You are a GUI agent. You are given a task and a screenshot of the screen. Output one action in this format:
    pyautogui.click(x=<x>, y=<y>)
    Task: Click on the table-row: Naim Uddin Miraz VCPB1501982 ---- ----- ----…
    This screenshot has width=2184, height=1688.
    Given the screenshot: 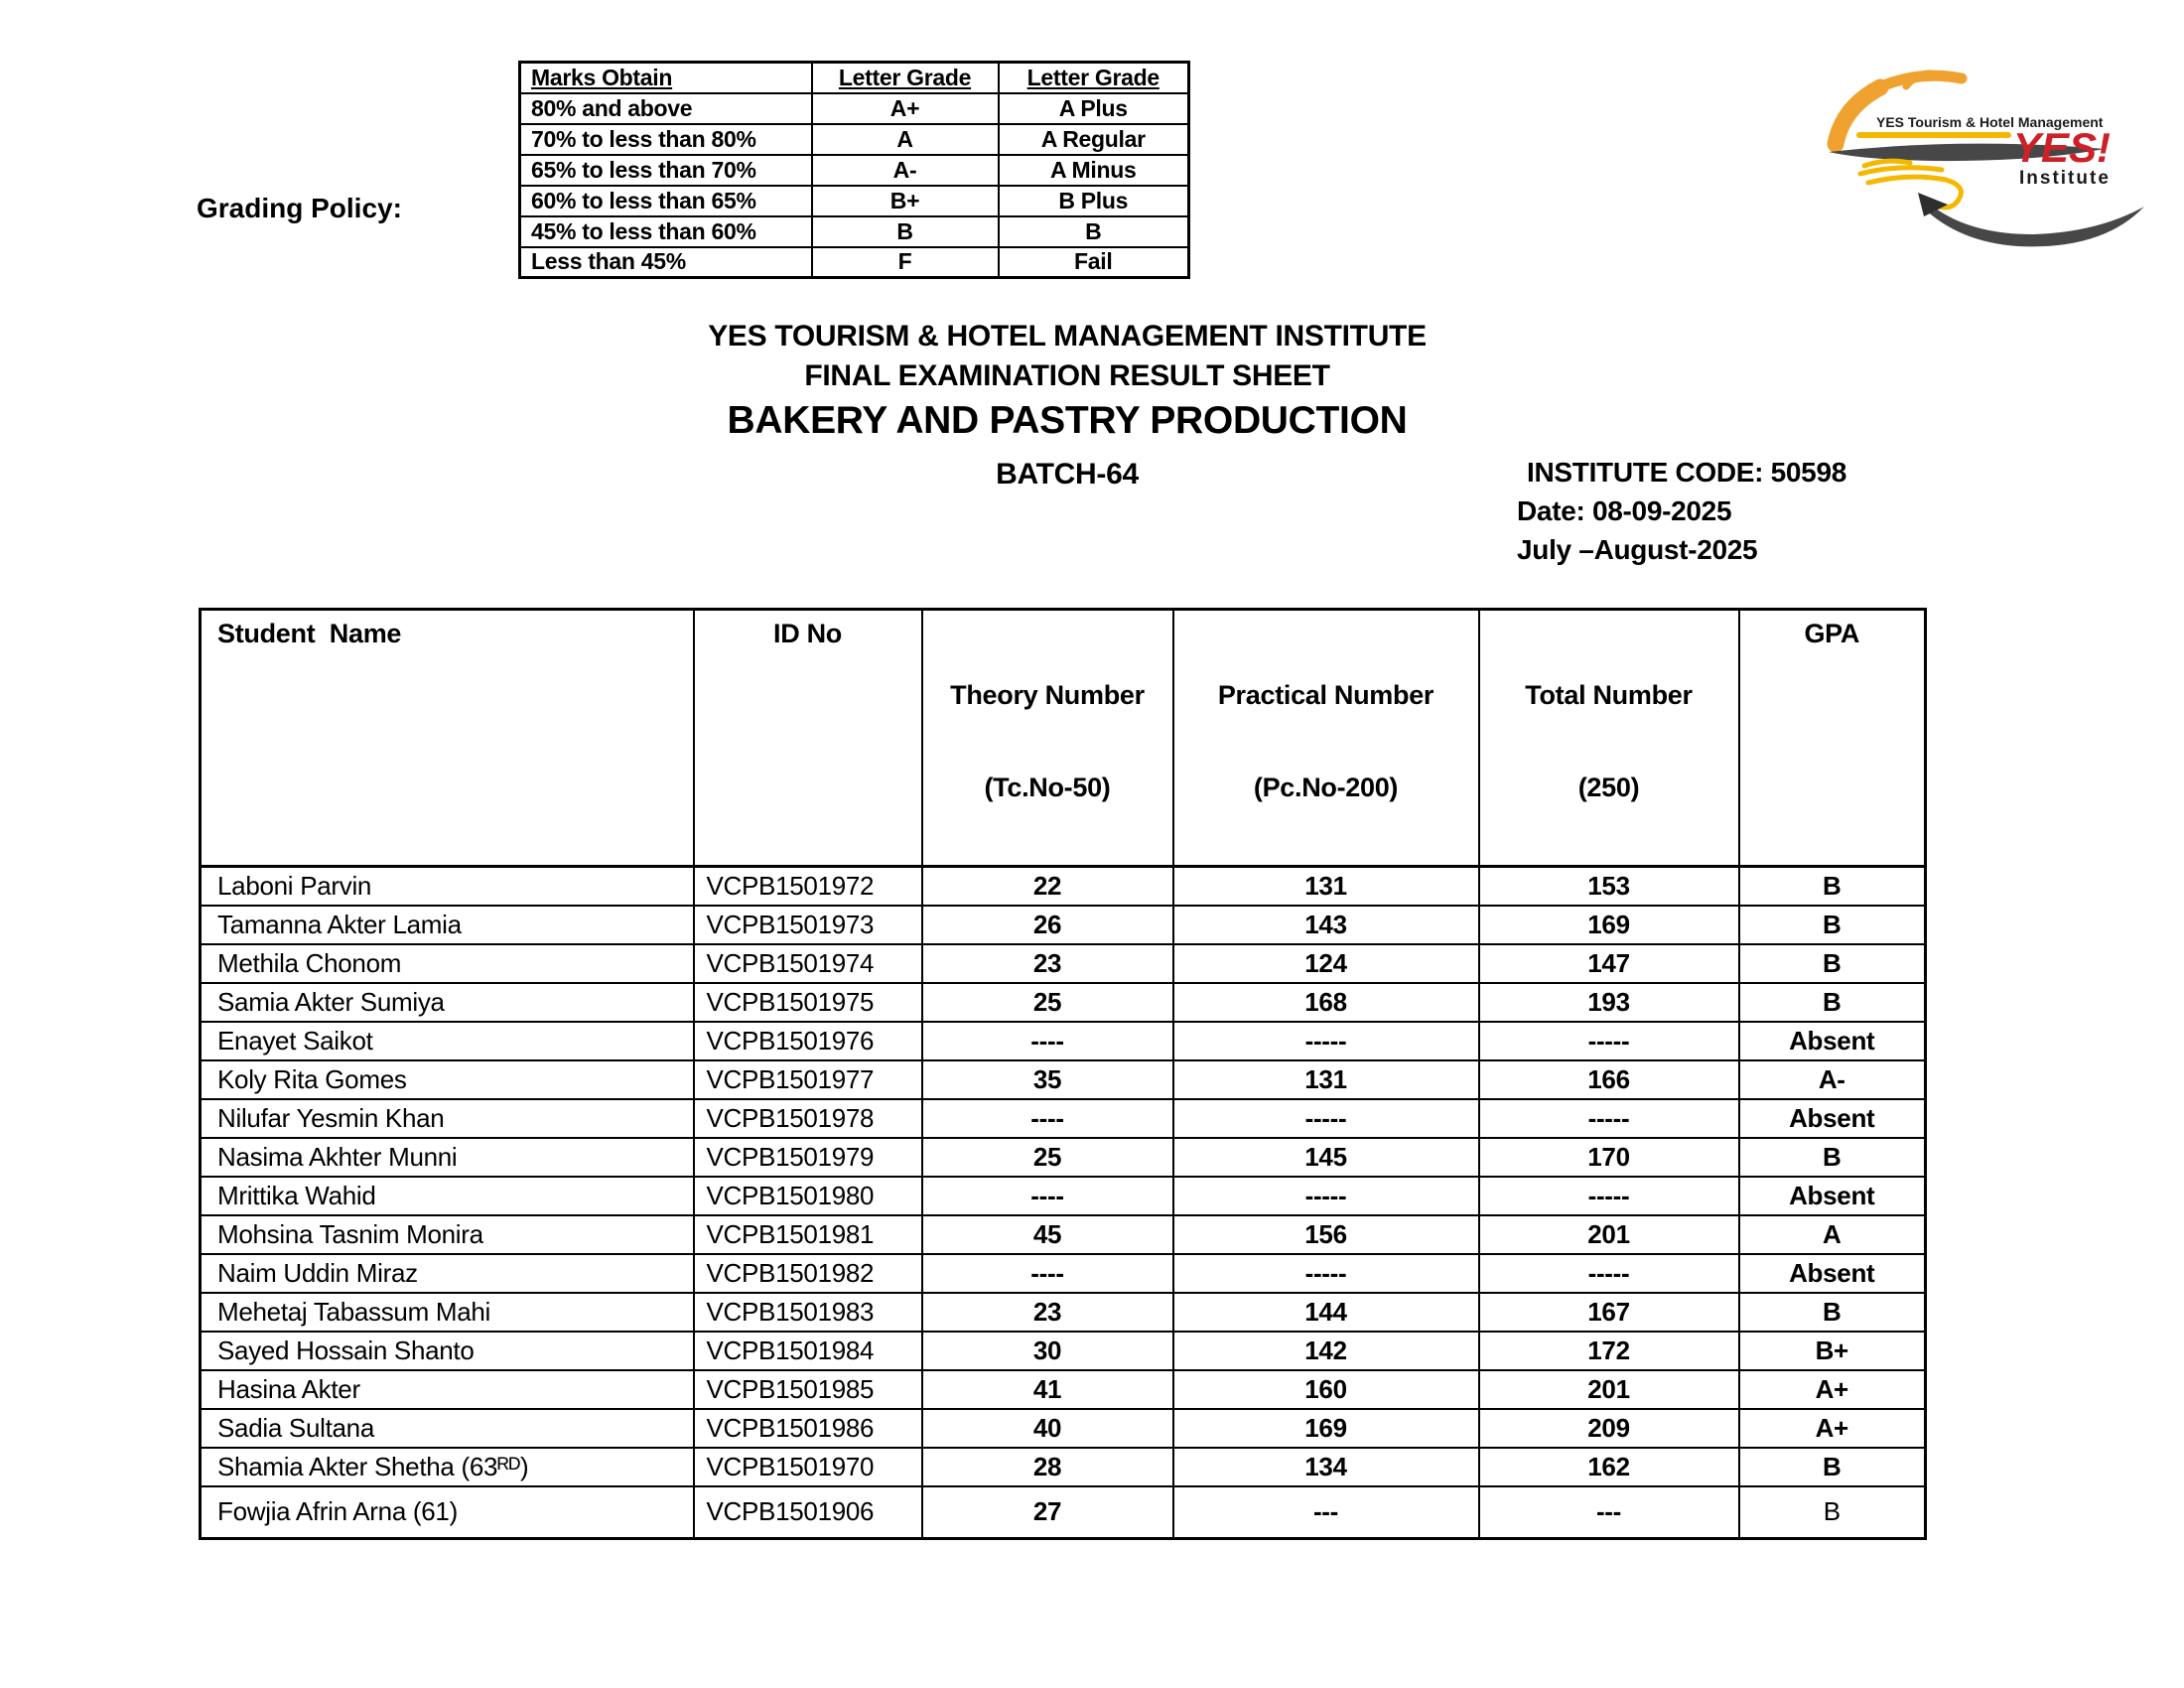 What is the action you would take?
    pyautogui.click(x=1063, y=1273)
    